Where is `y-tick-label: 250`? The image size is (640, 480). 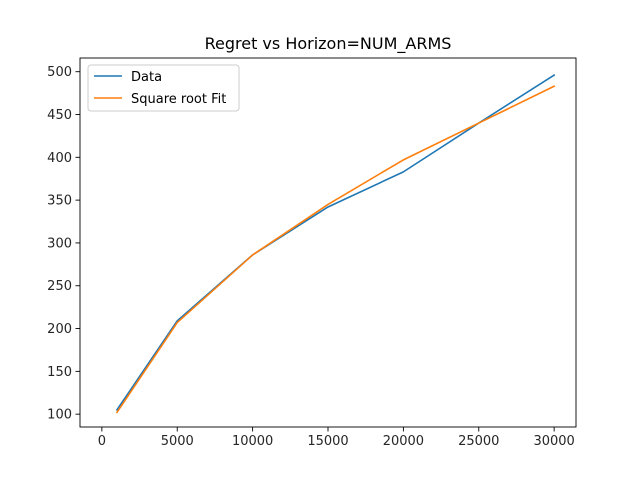
y-tick-label: 250 is located at coordinates (59, 286).